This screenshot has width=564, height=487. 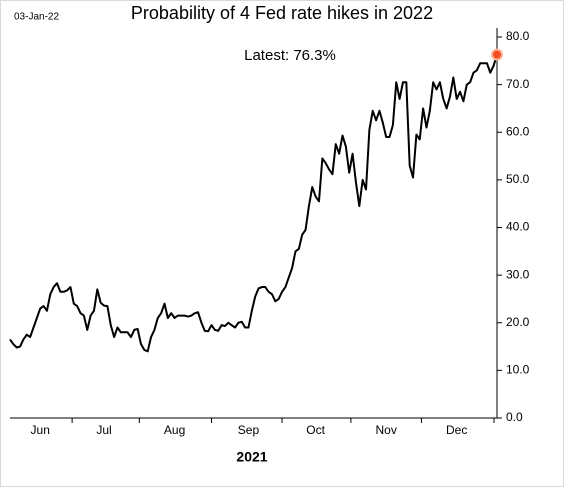 What do you see at coordinates (36, 17) in the screenshot?
I see `date-stamp: 03-Jan-22` at bounding box center [36, 17].